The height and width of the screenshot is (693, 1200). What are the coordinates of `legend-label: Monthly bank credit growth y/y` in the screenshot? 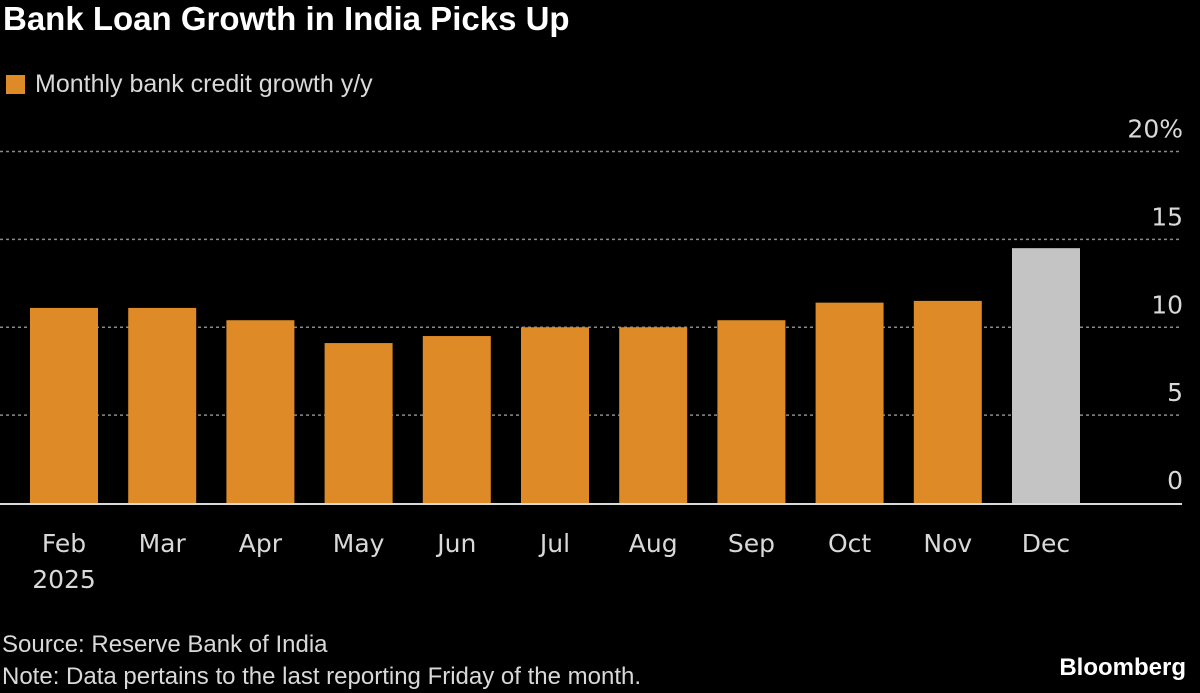 It's located at (204, 84).